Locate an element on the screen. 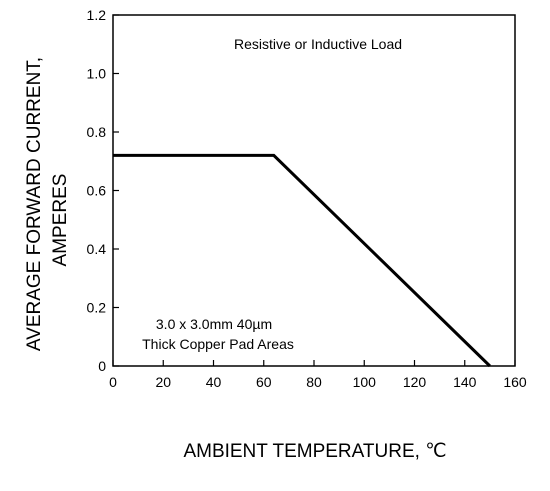 The image size is (550, 491). x-tick-label: 20 is located at coordinates (163, 382).